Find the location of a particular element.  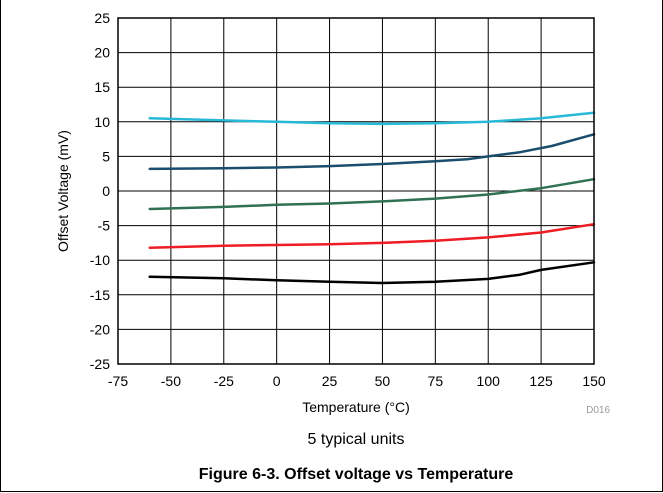

y-tick-label: -15 is located at coordinates (100, 295).